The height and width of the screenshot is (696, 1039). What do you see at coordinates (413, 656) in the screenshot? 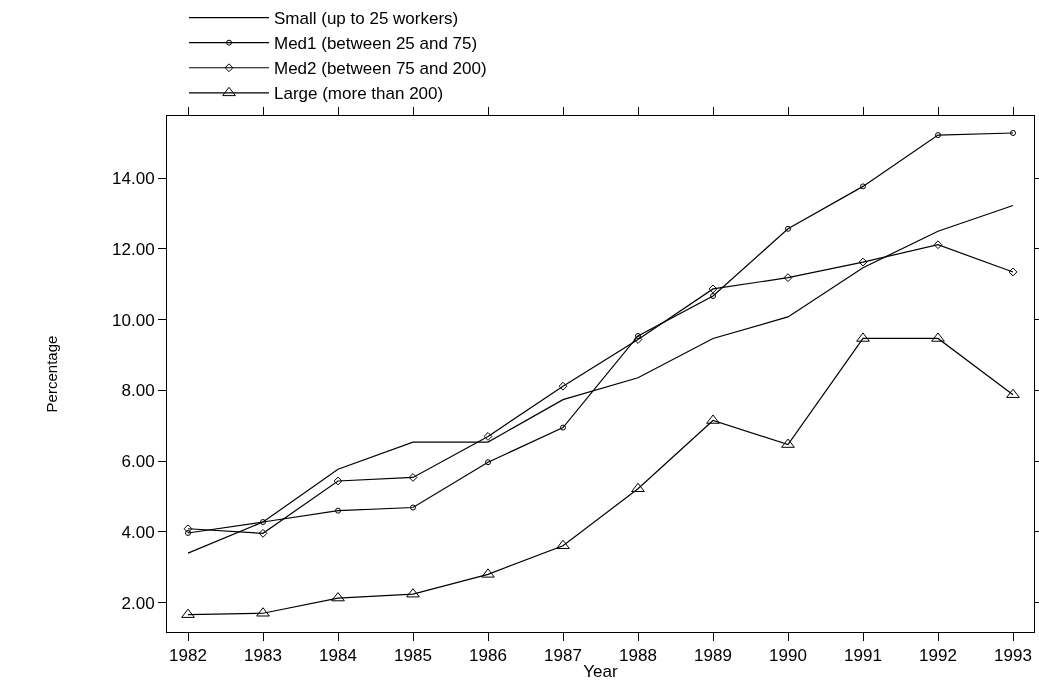
I see `x-tick-label: 1985` at bounding box center [413, 656].